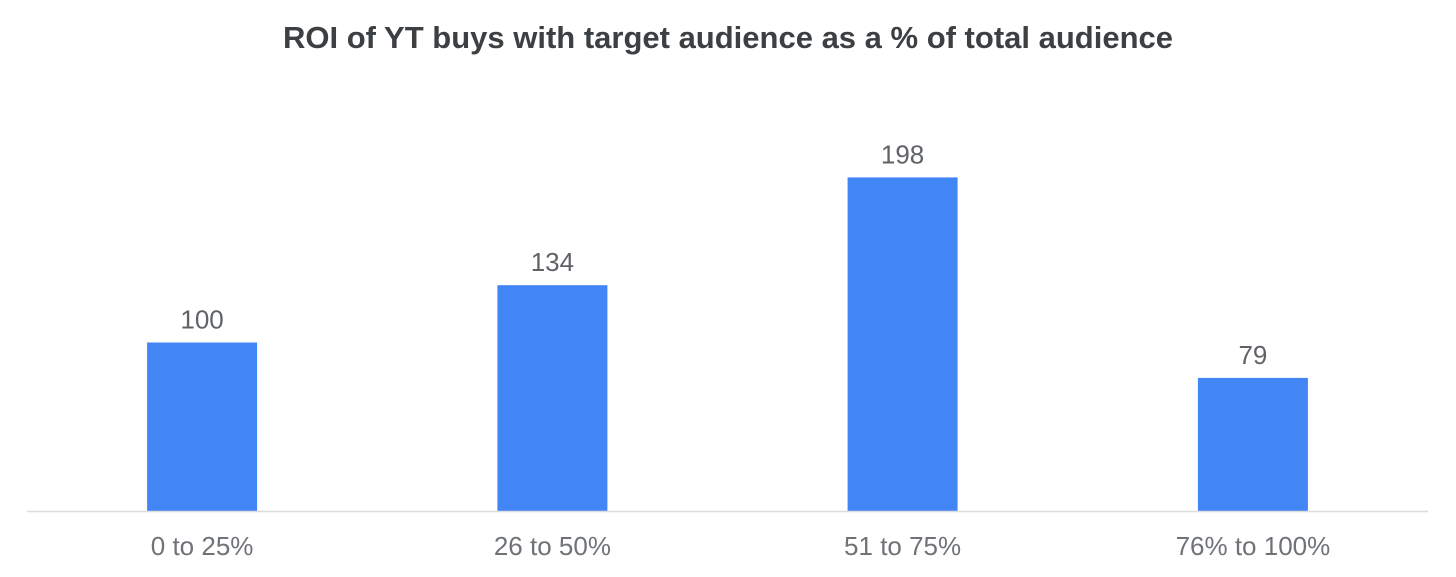  Describe the element at coordinates (902, 154) in the screenshot. I see `value-label-3: 198` at that location.